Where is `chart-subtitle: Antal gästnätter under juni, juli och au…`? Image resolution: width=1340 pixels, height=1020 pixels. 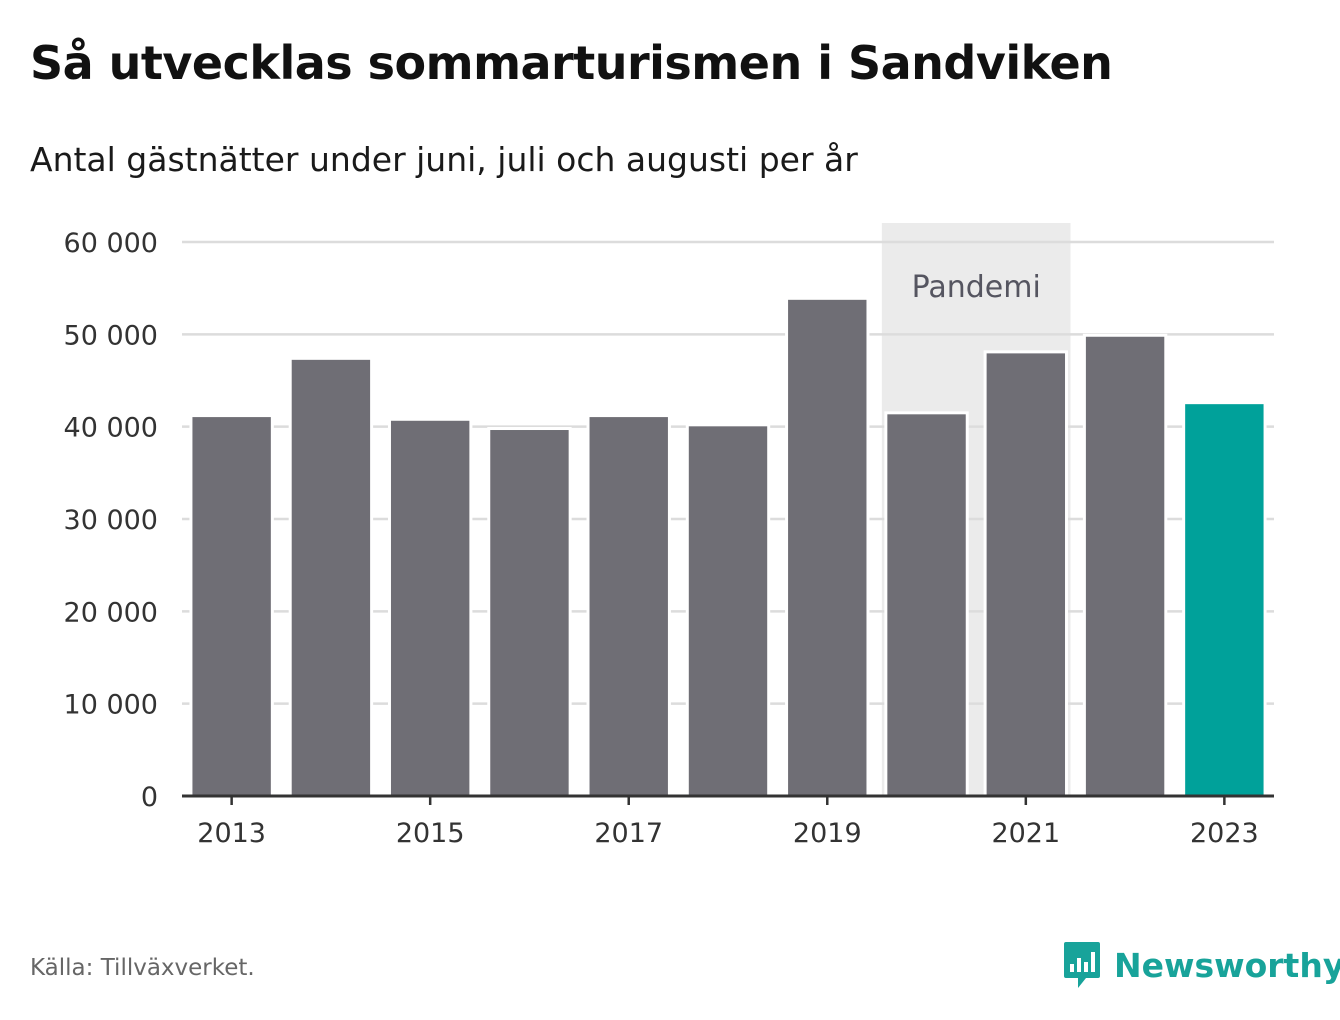
chart-subtitle: Antal gästnätter under juni, juli och au… is located at coordinates (444, 159).